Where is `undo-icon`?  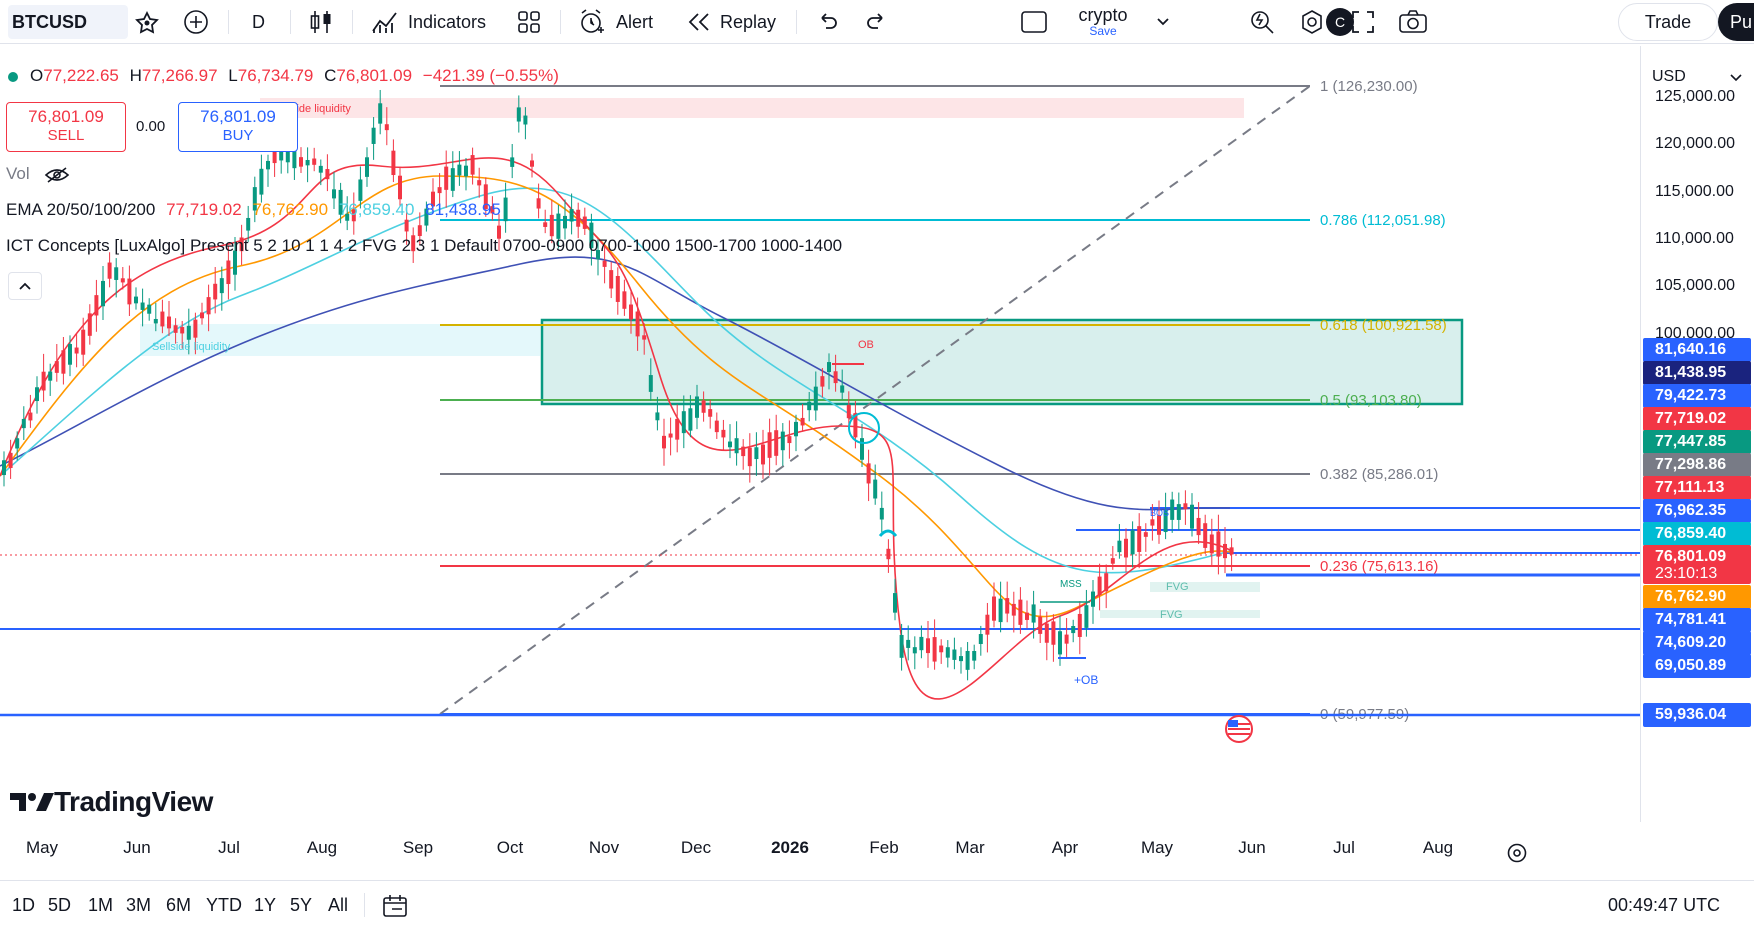 undo-icon is located at coordinates (827, 22).